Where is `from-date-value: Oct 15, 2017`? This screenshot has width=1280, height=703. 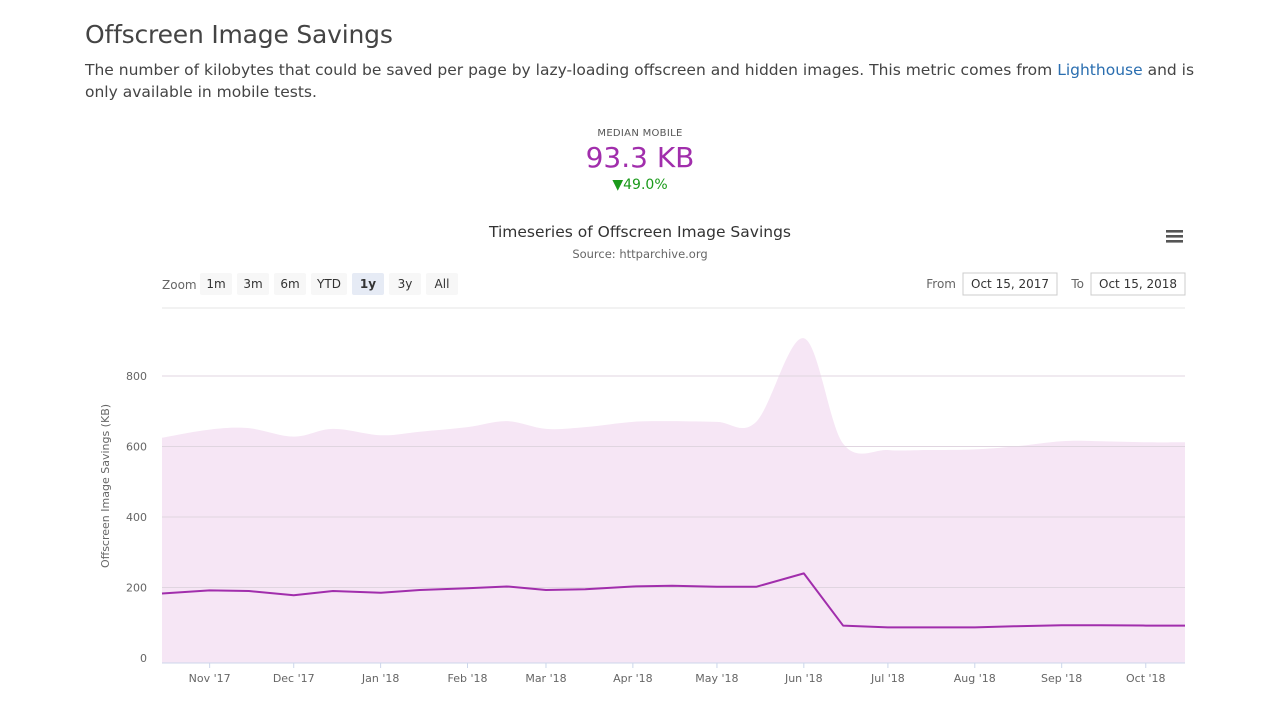
from-date-value: Oct 15, 2017 is located at coordinates (1010, 284).